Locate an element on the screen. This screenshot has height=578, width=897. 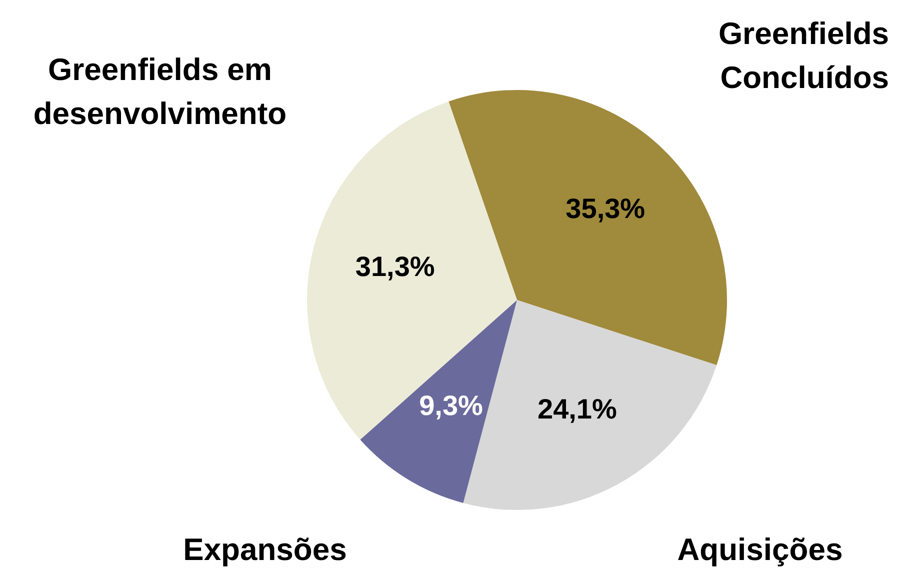
data-label: 24,1% is located at coordinates (577, 408).